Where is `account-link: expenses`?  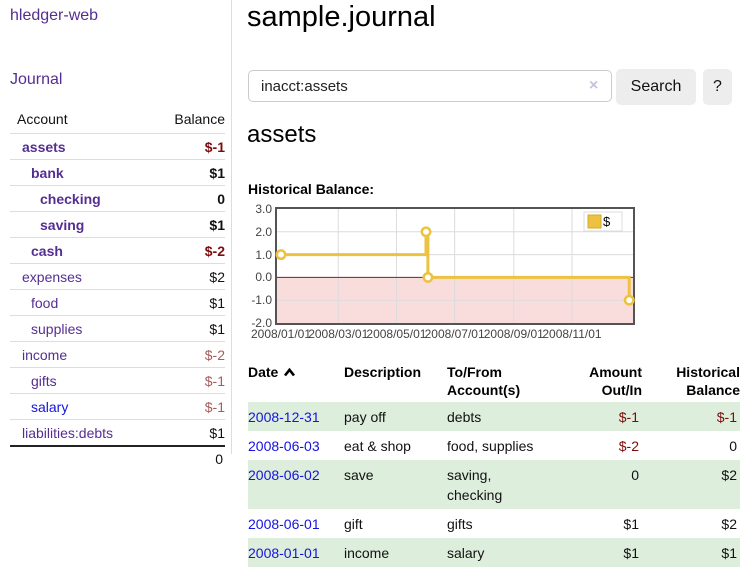
account-link: expenses is located at coordinates (52, 277).